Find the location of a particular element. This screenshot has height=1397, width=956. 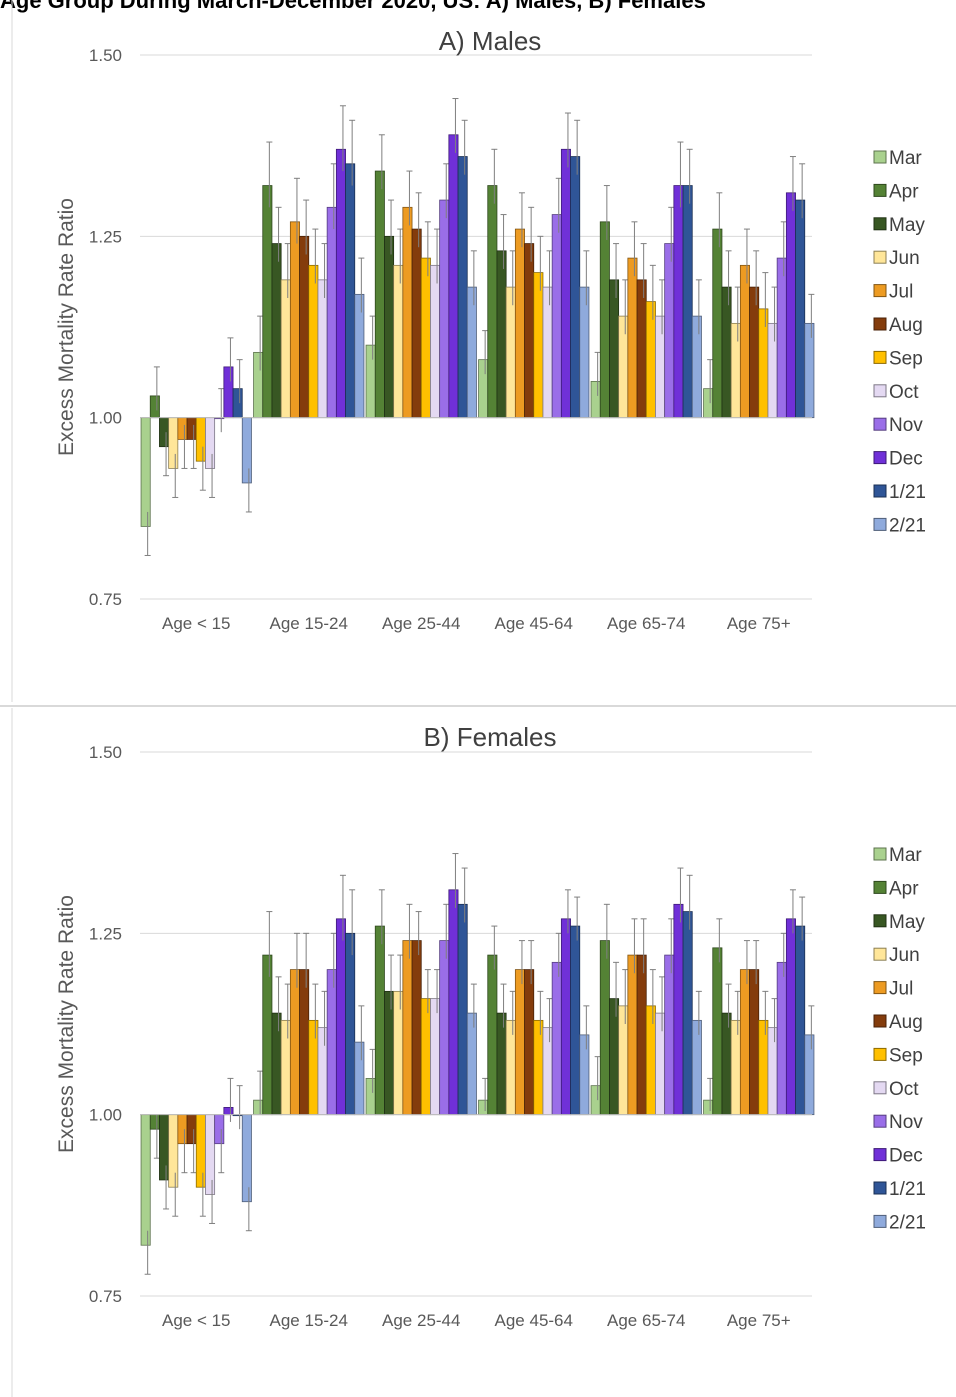

y-tick-label: 0.75 is located at coordinates (105, 1296).